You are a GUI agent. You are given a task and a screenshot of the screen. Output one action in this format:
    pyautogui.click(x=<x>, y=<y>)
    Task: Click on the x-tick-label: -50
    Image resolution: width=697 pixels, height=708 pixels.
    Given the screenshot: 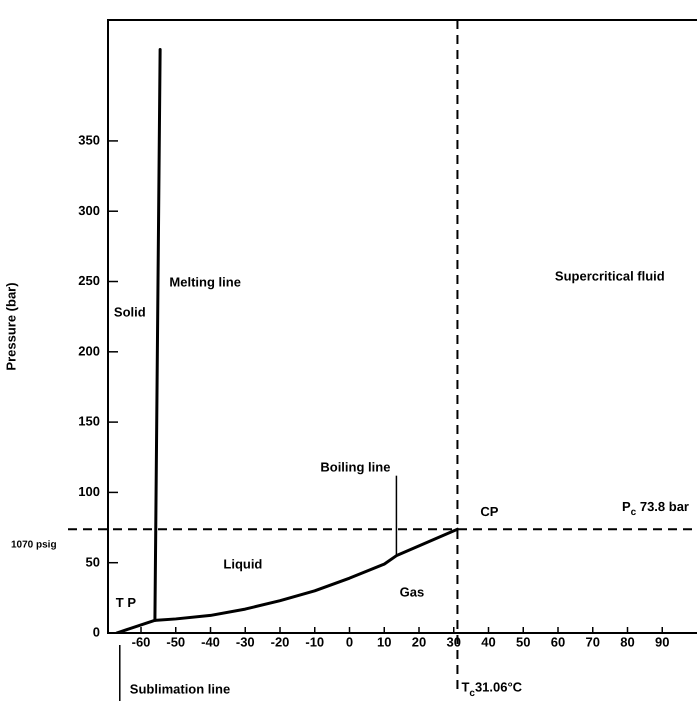 What is the action you would take?
    pyautogui.click(x=176, y=642)
    